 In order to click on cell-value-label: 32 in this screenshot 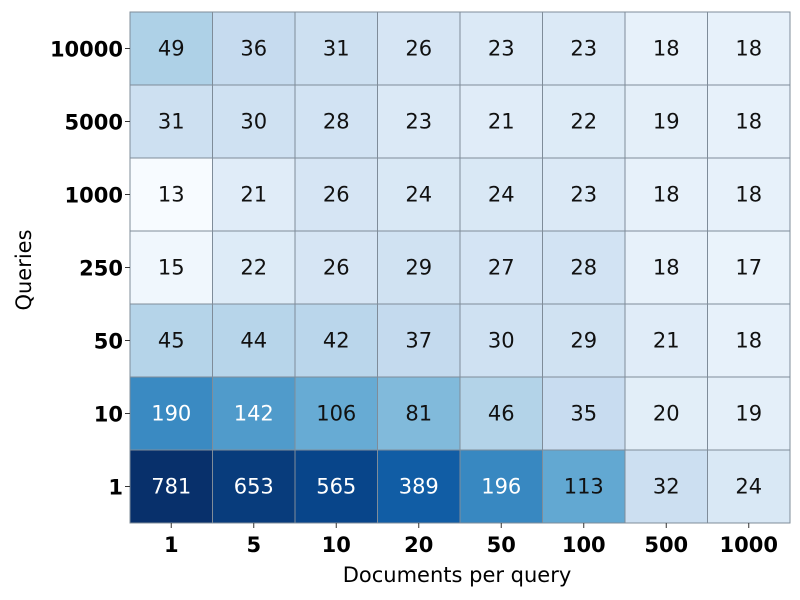, I will do `click(666, 487)`.